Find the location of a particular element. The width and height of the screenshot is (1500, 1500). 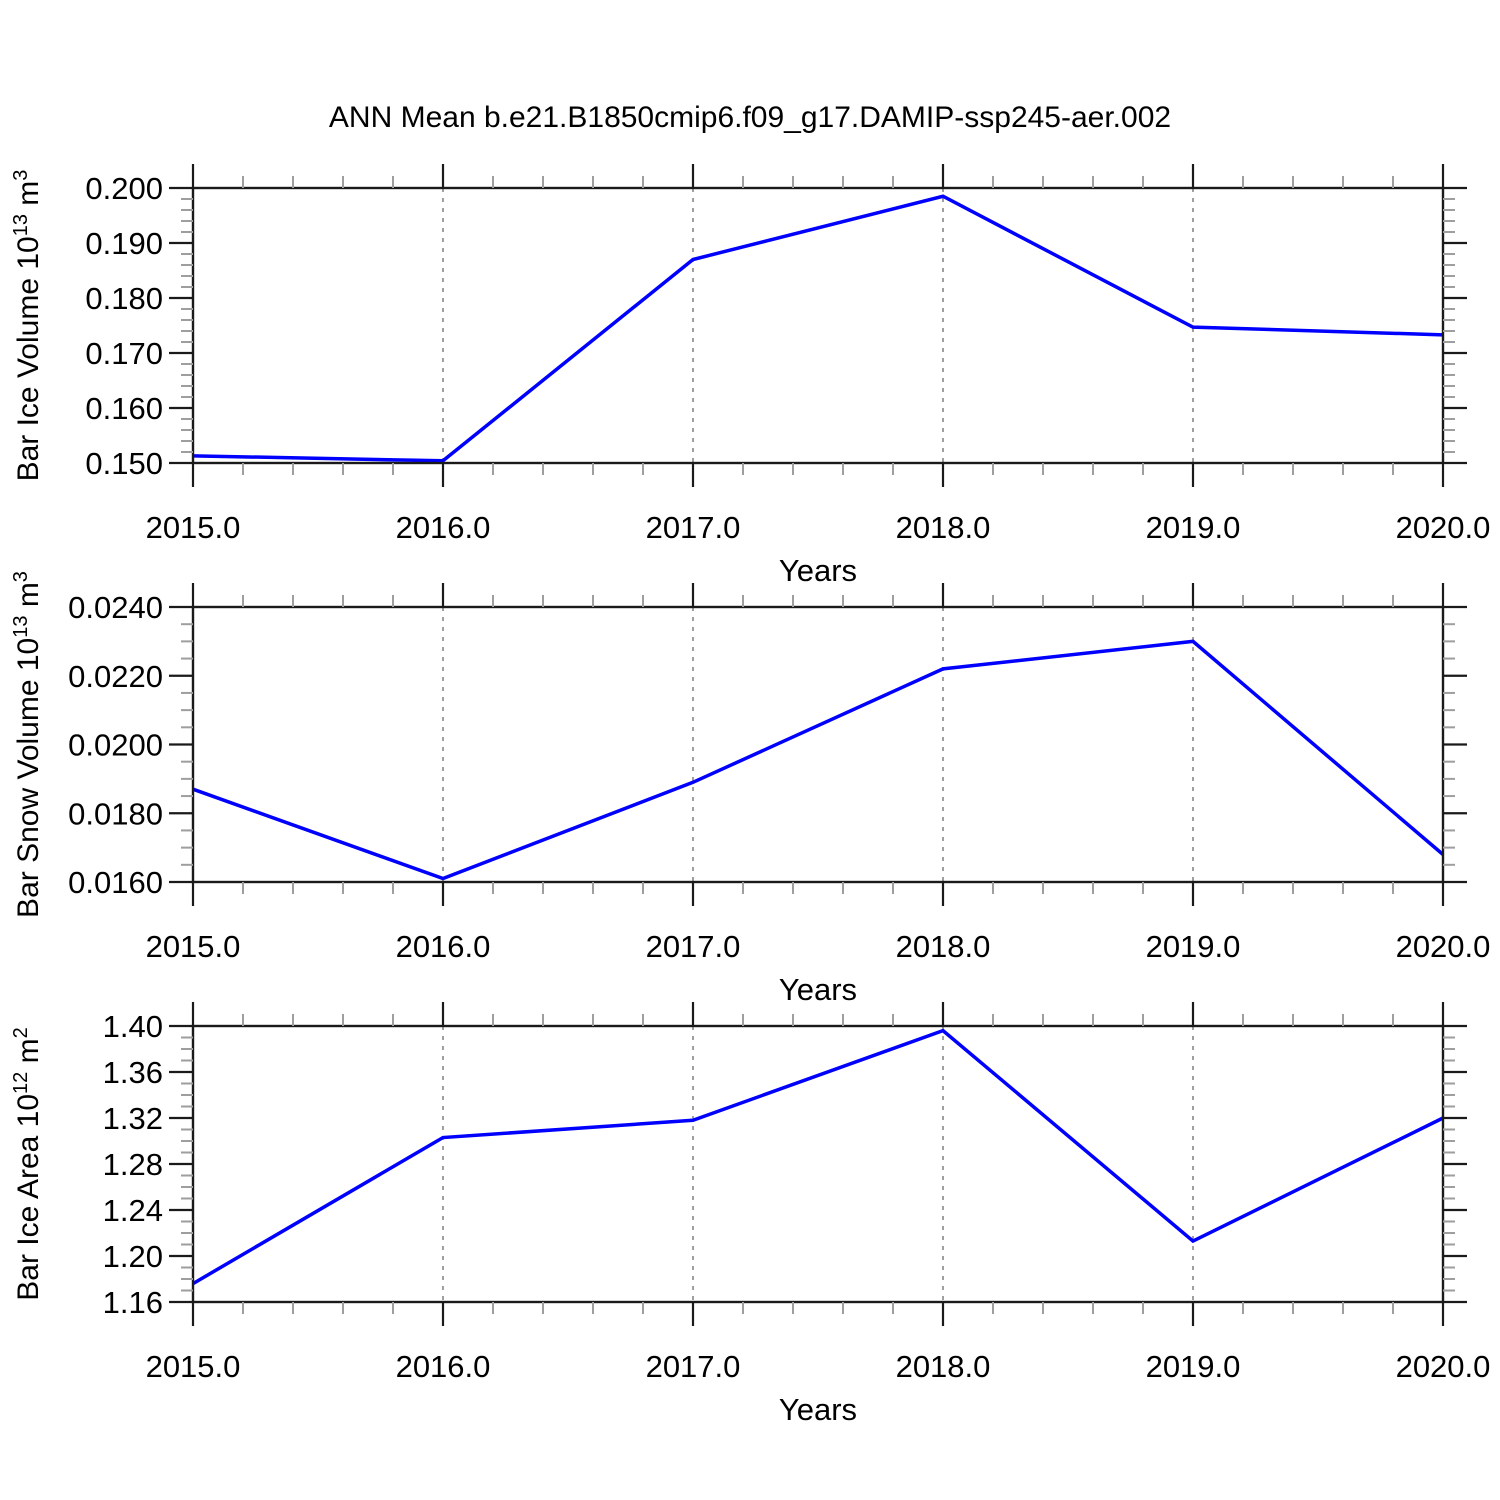

y-tick-label: 0.190 is located at coordinates (124, 243).